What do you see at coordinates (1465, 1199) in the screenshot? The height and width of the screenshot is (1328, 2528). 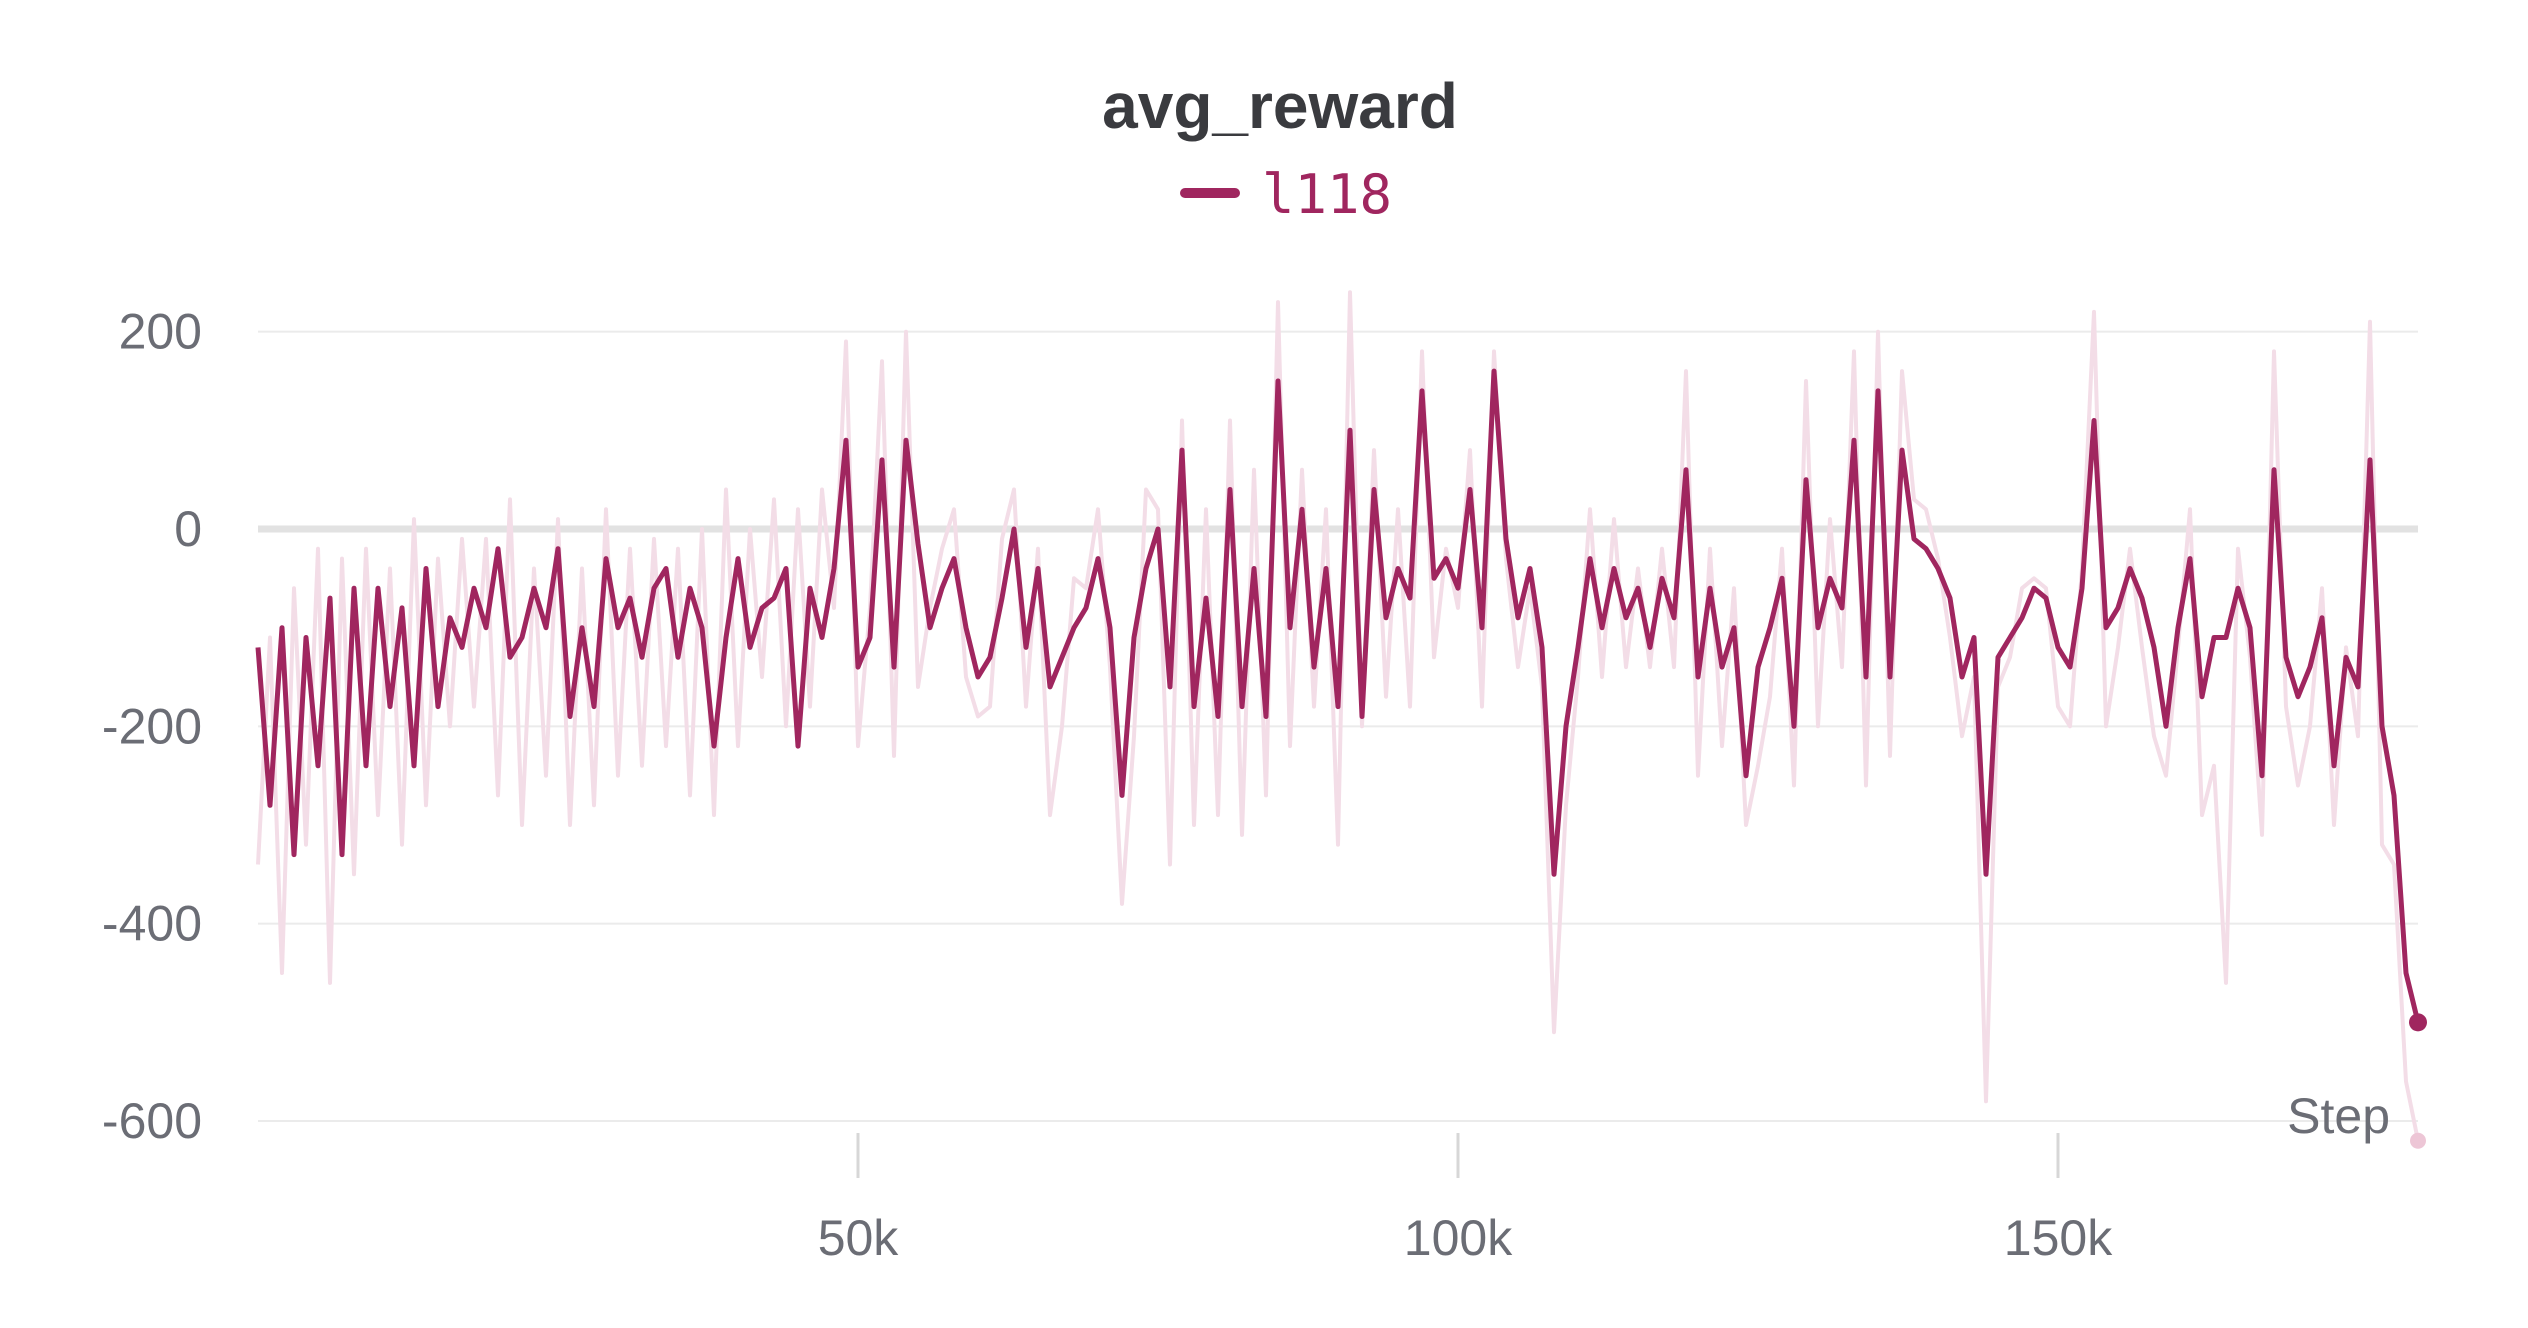 I see `x-axis-ticks: 50k 100k 150k` at bounding box center [1465, 1199].